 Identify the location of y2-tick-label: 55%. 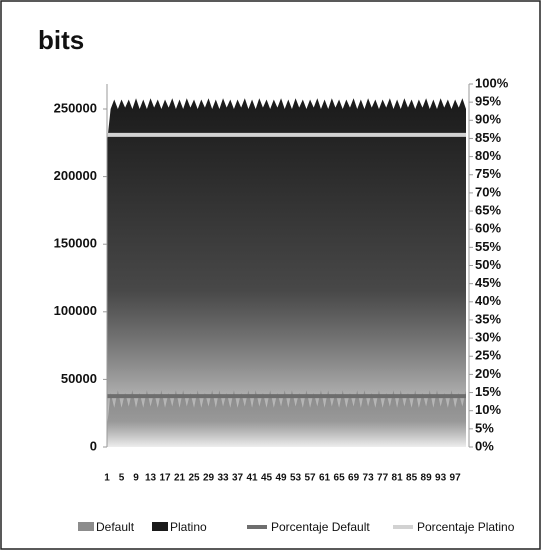
(488, 246).